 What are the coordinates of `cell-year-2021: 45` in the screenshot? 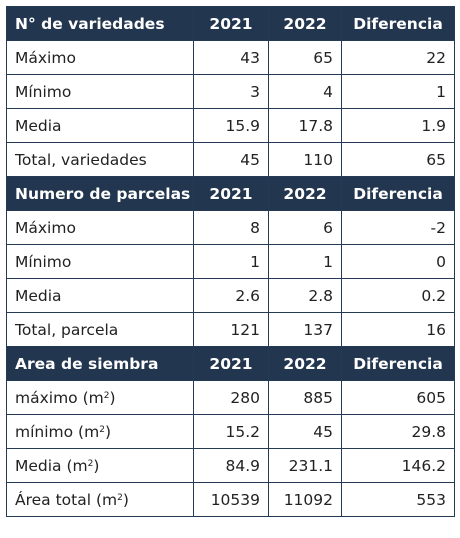 It's located at (231, 159).